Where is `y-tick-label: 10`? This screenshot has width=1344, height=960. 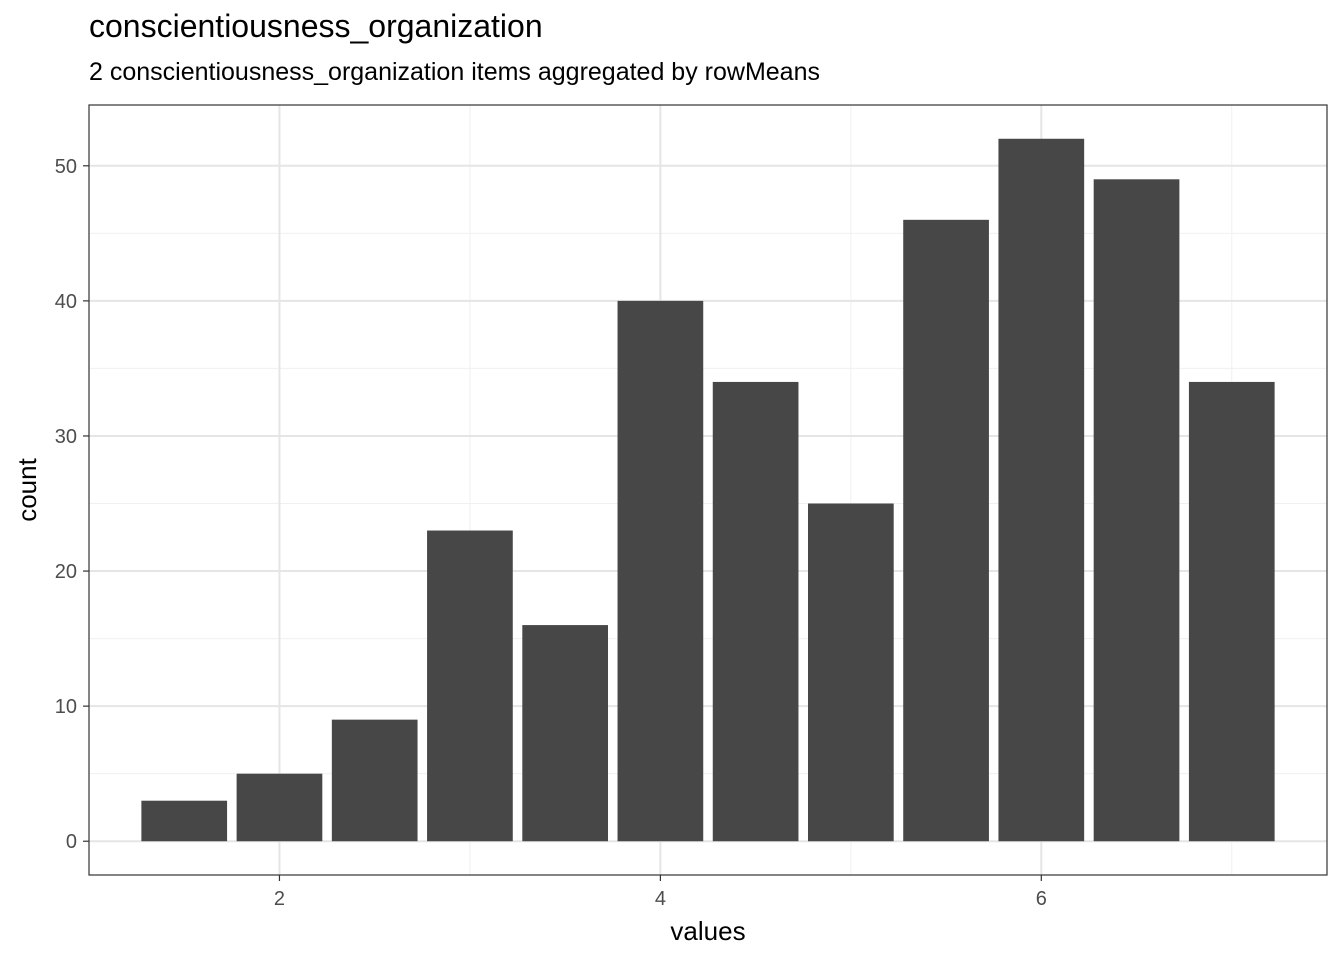 y-tick-label: 10 is located at coordinates (66, 707).